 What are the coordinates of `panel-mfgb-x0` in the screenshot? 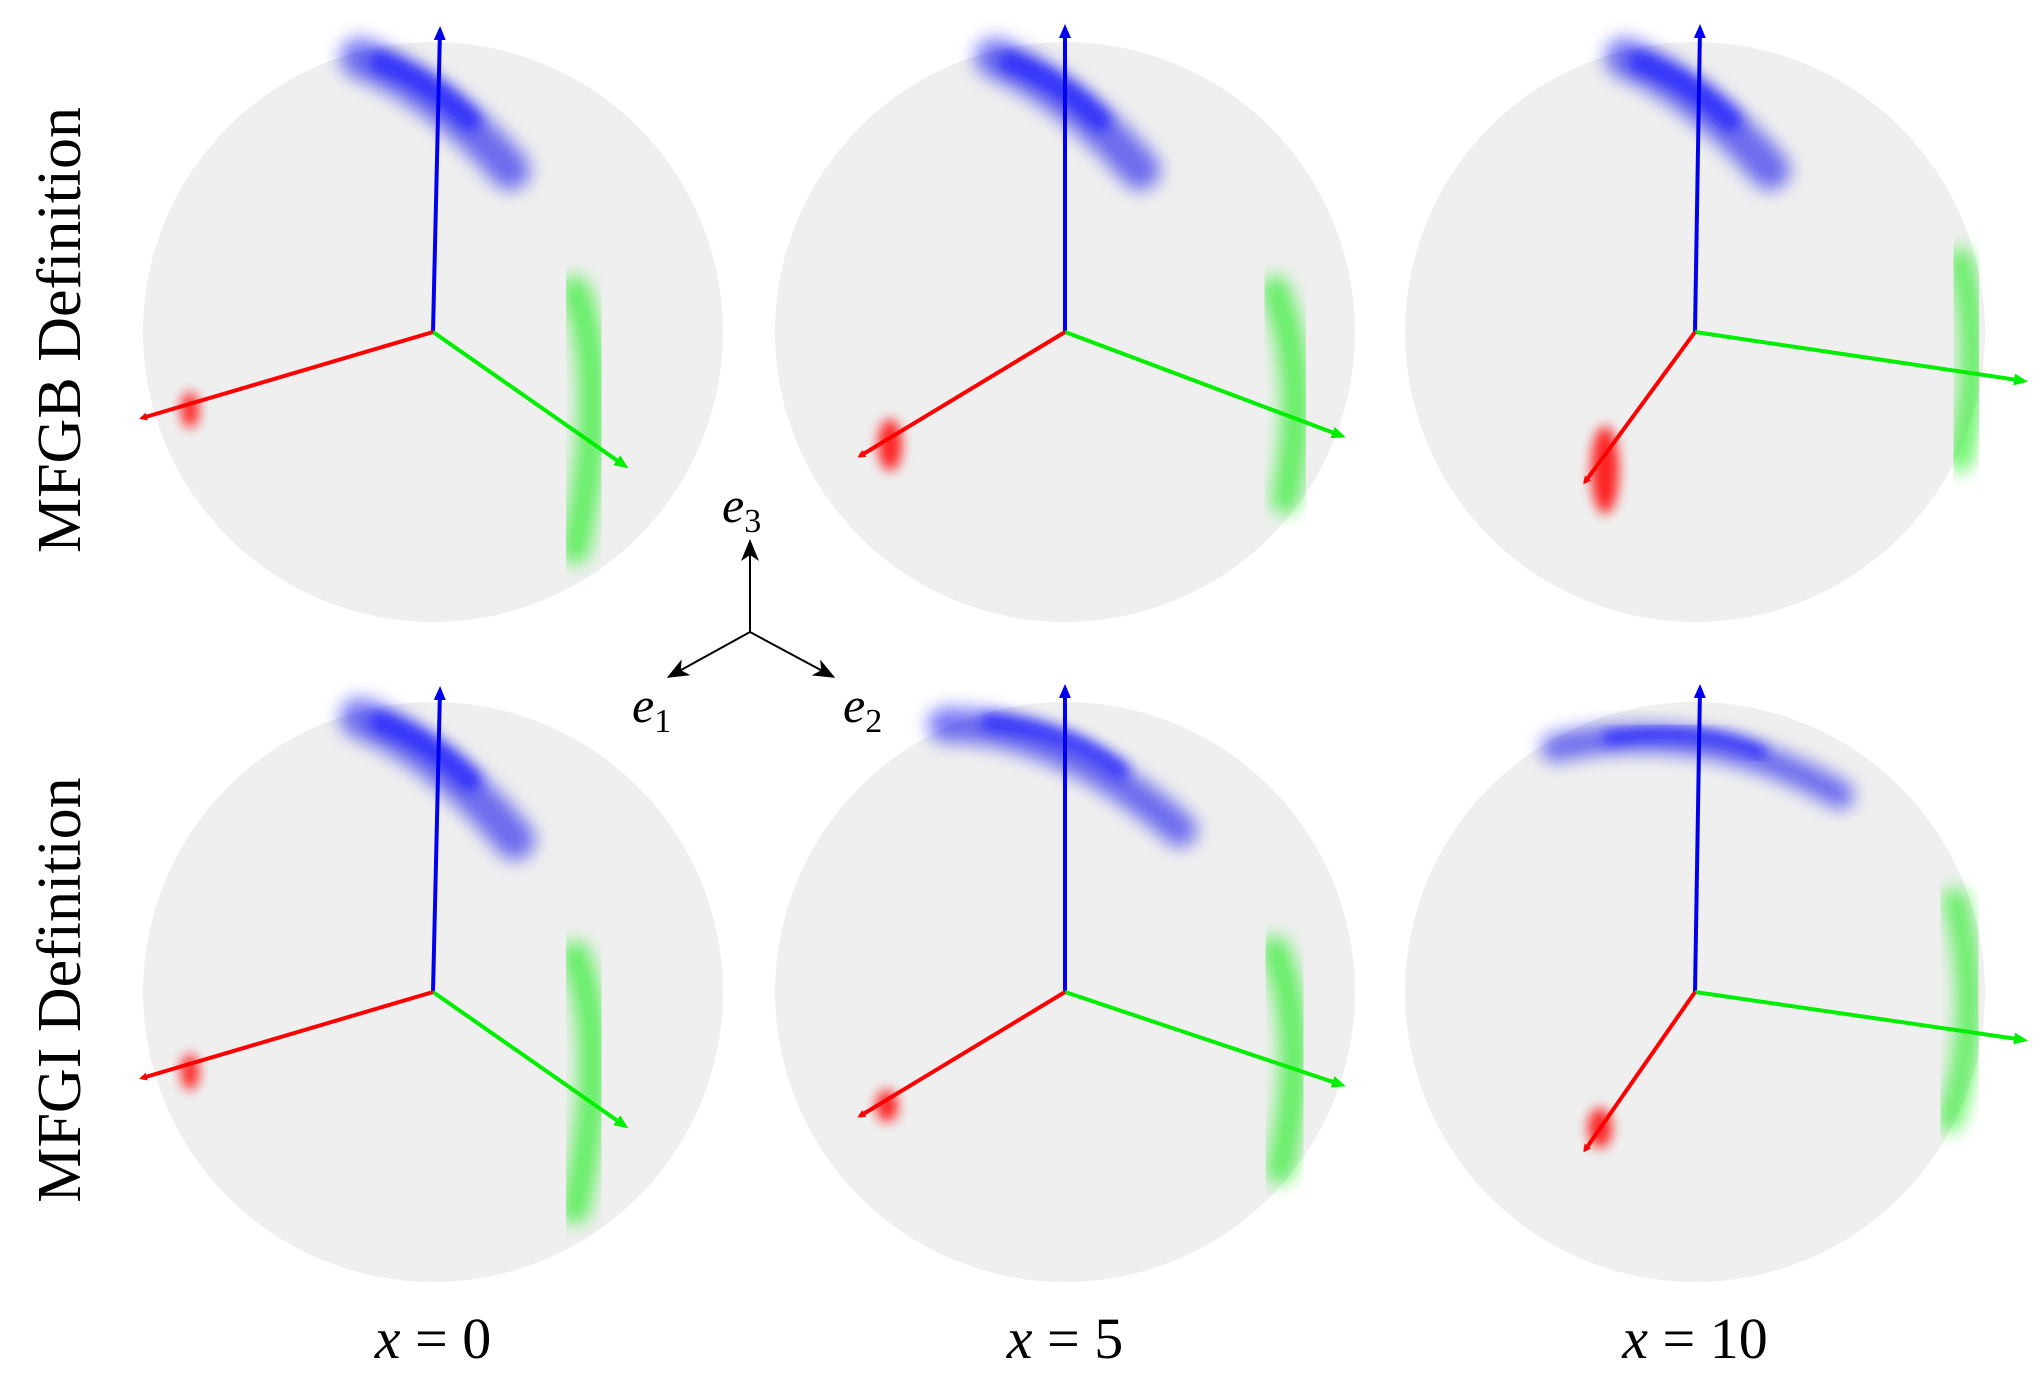 It's located at (431, 324).